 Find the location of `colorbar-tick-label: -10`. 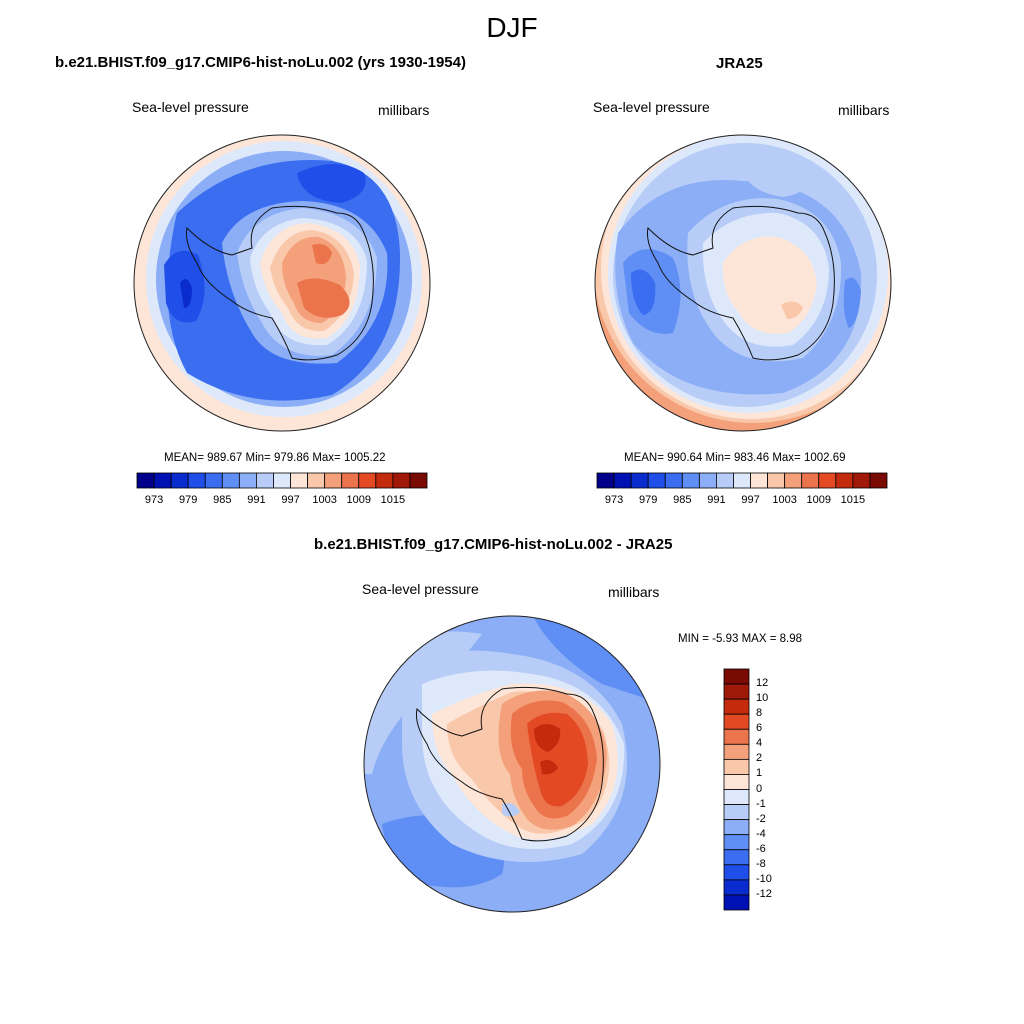

colorbar-tick-label: -10 is located at coordinates (764, 878).